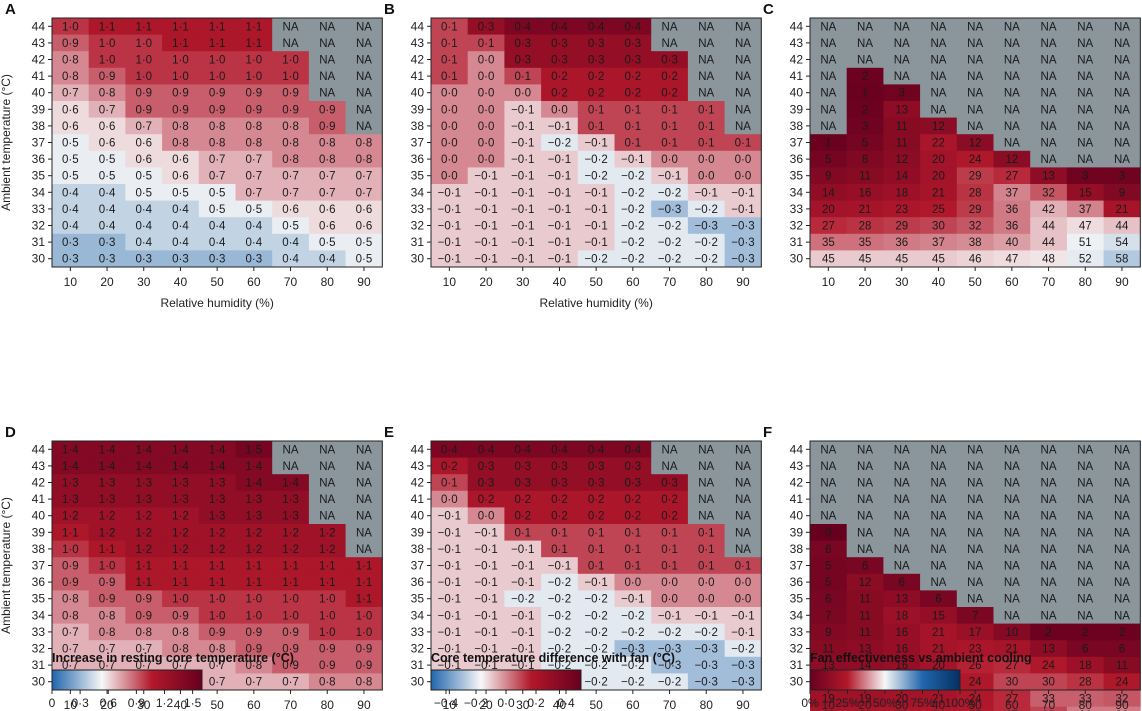 This screenshot has width=1142, height=711. What do you see at coordinates (939, 704) in the screenshot?
I see `x-tick-label: 40` at bounding box center [939, 704].